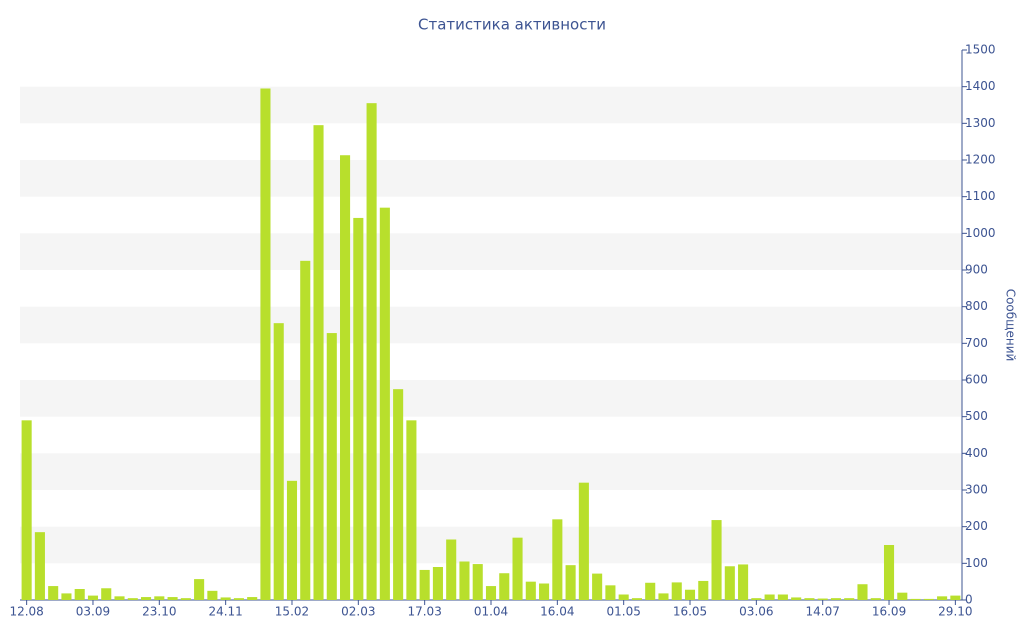  I want to click on y-tick-label: 300, so click(976, 490).